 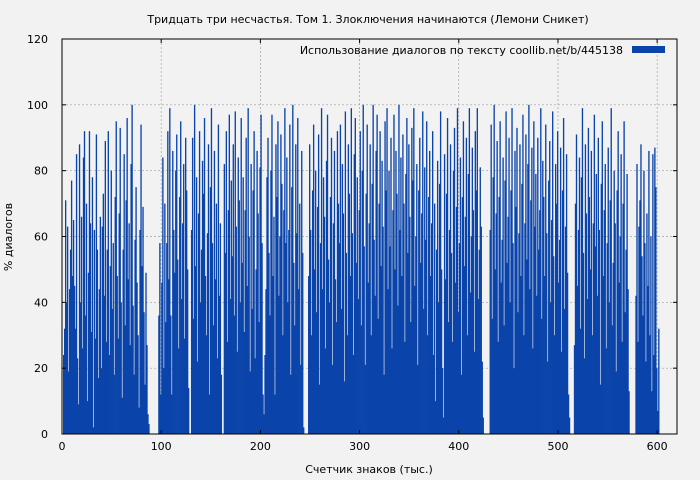 What do you see at coordinates (62, 446) in the screenshot?
I see `x-tick-label: 0` at bounding box center [62, 446].